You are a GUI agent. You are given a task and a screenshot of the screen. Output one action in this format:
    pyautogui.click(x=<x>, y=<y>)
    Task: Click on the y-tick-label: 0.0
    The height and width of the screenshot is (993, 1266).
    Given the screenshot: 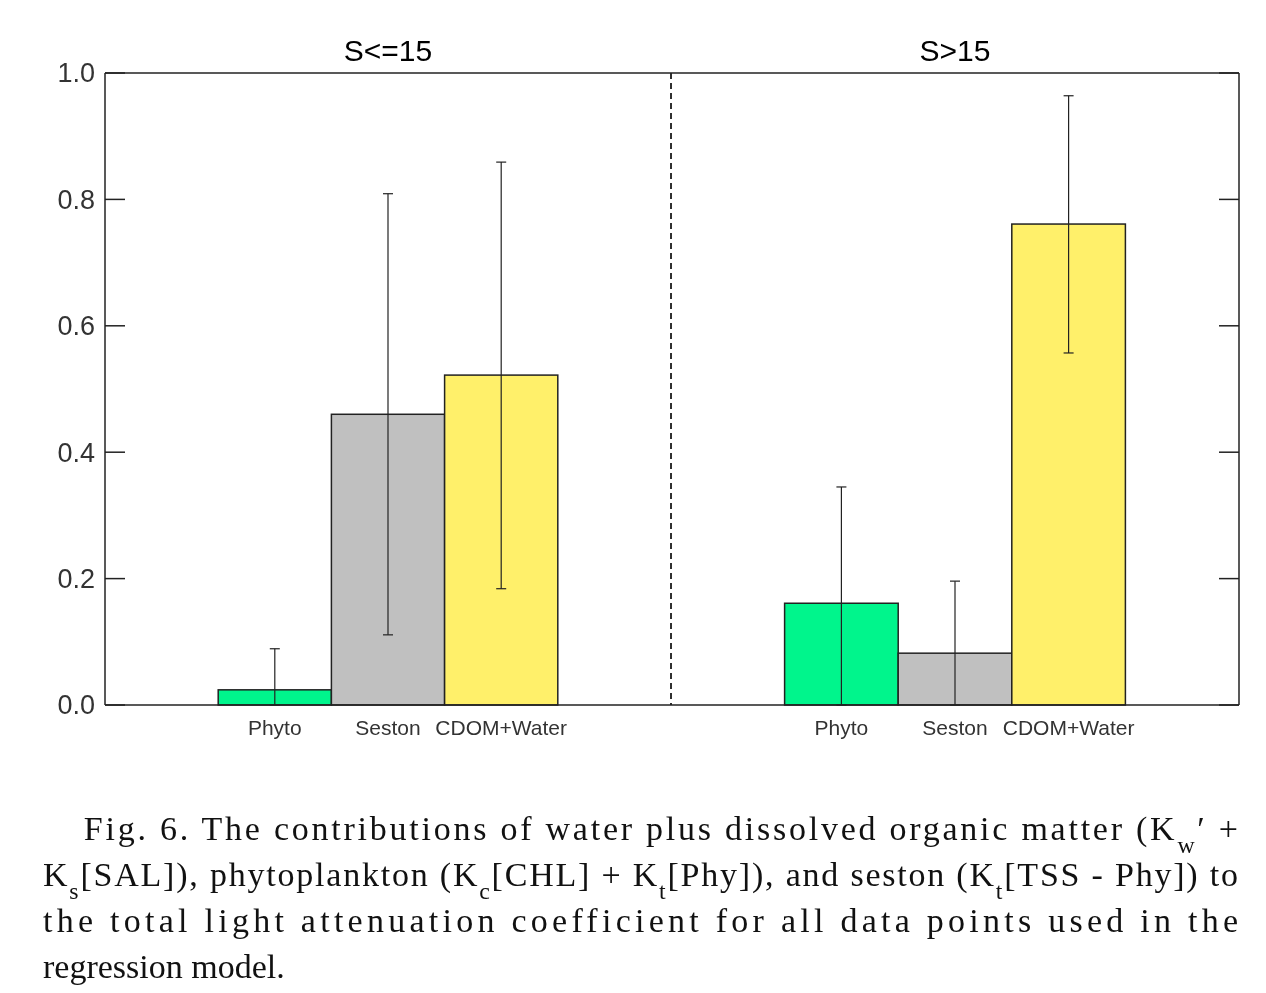 What is the action you would take?
    pyautogui.click(x=76, y=705)
    